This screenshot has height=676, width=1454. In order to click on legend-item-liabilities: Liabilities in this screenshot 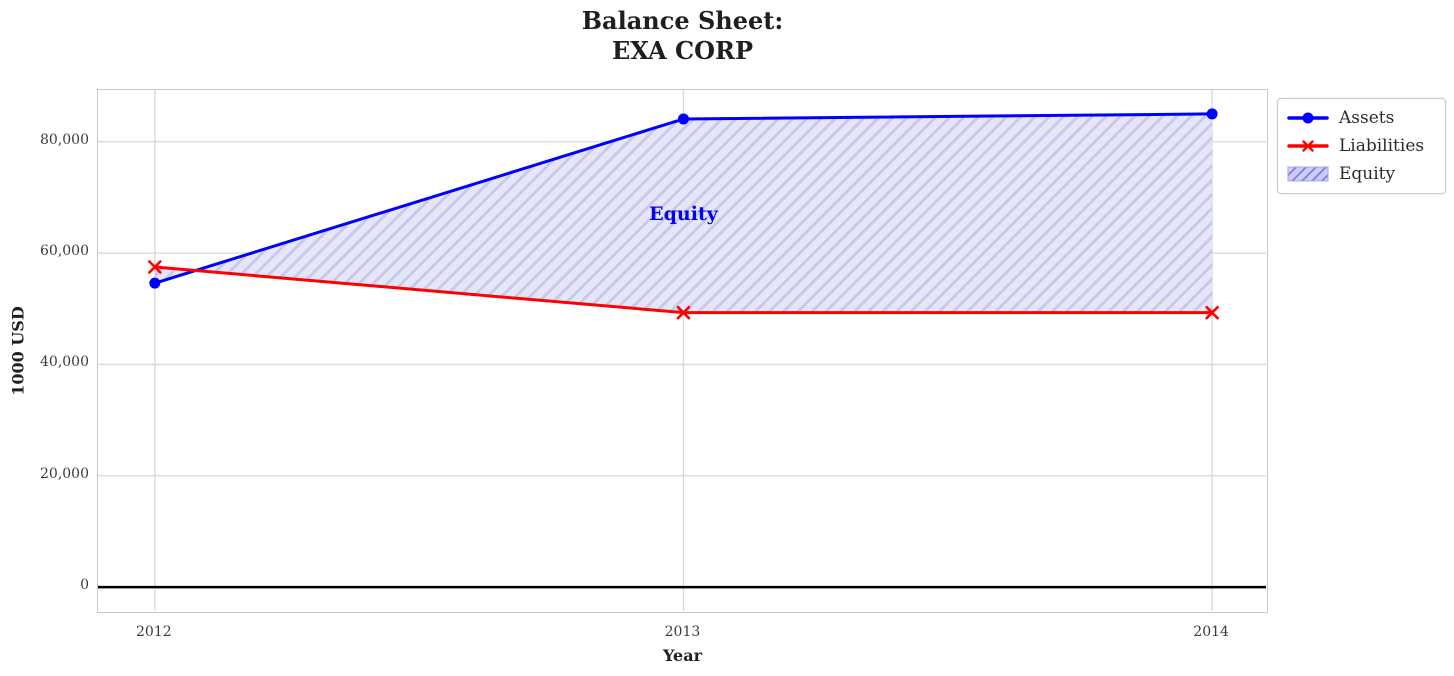, I will do `click(1361, 146)`.